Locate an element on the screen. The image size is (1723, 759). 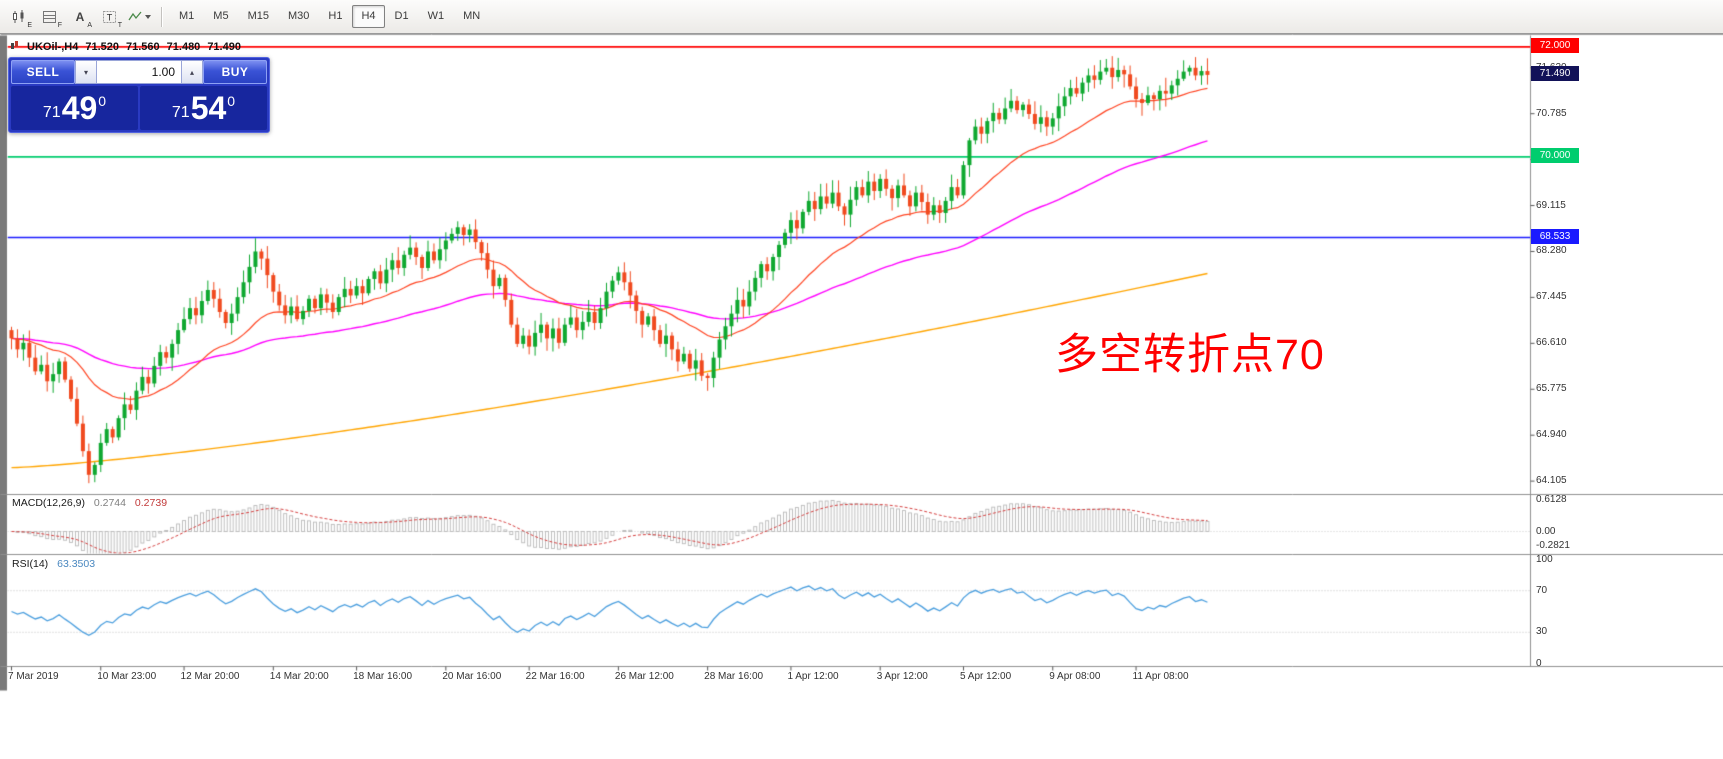
buy-button: BUY is located at coordinates (235, 72).